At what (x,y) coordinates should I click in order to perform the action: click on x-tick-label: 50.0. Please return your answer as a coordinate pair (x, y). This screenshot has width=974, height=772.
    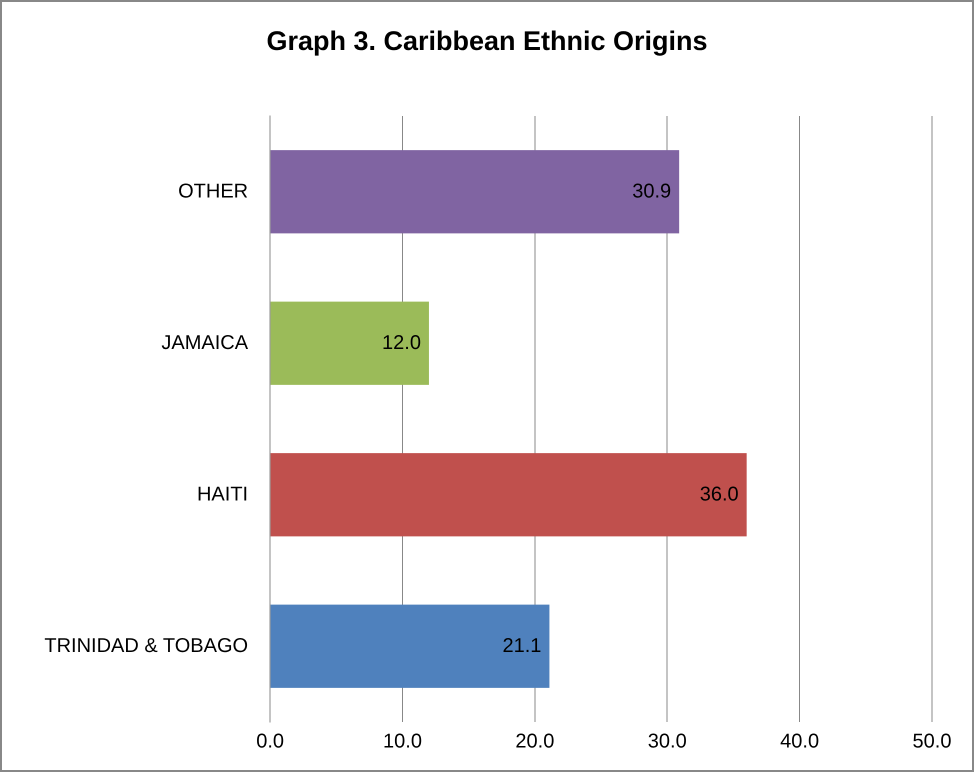
    Looking at the image, I should click on (932, 741).